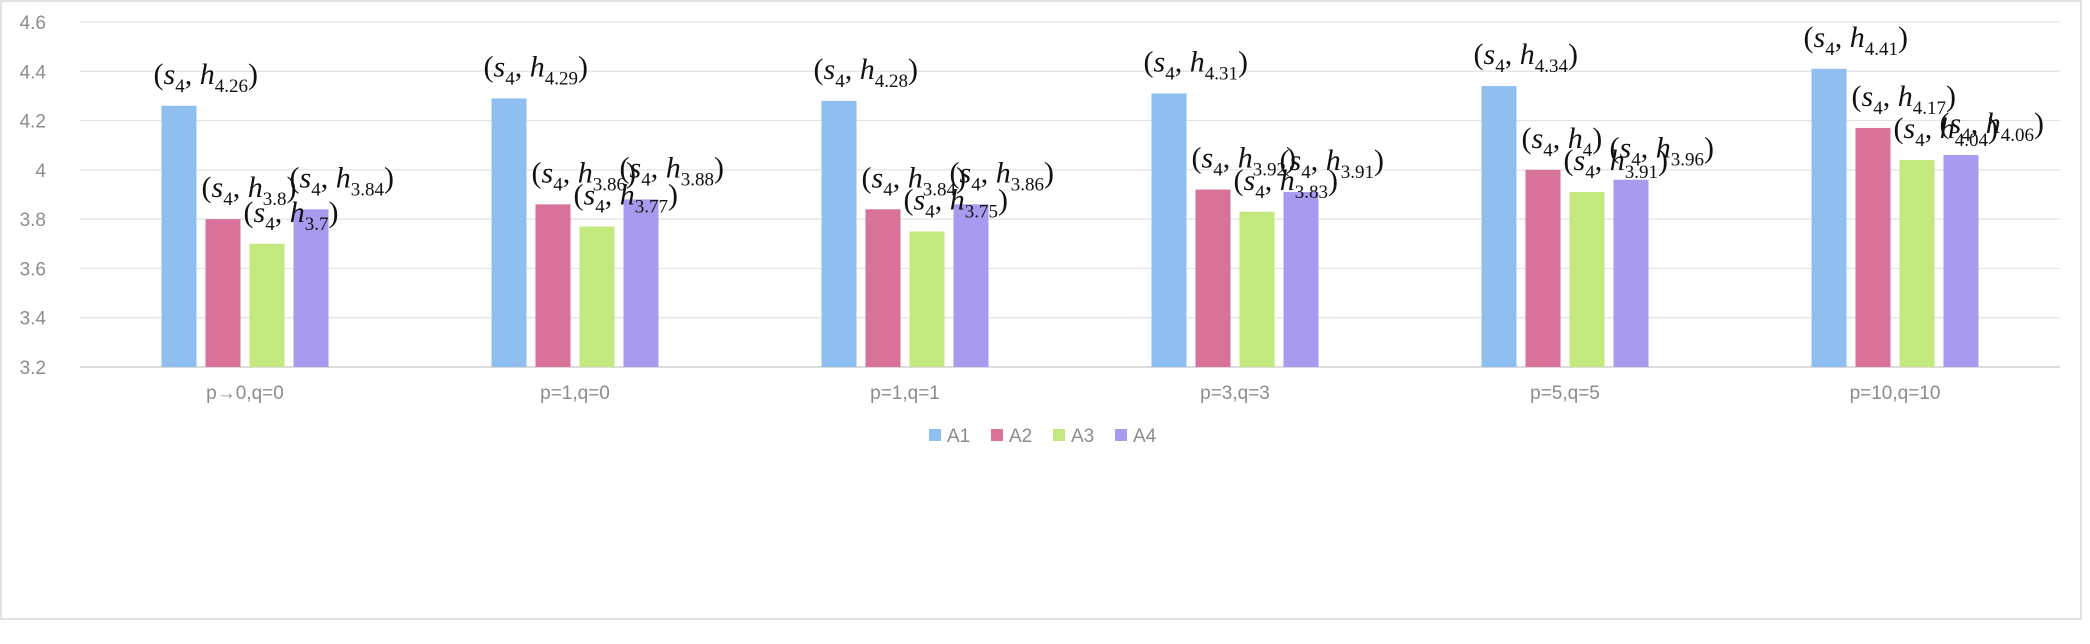 The width and height of the screenshot is (2090, 644). I want to click on data-label: (s4, h4.28), so click(866, 72).